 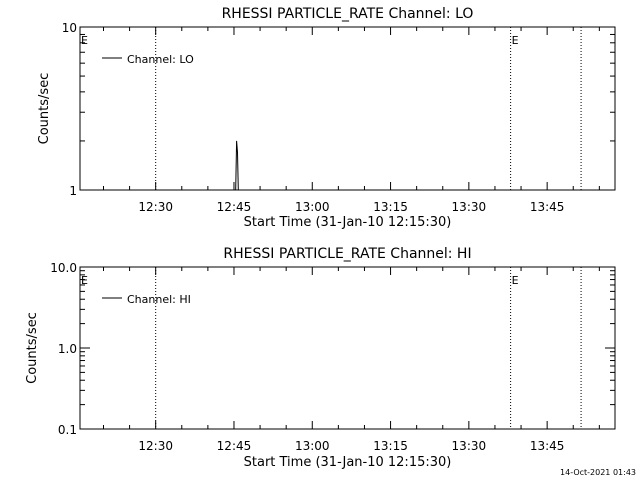 What do you see at coordinates (69, 28) in the screenshot?
I see `y-tick-label: 10` at bounding box center [69, 28].